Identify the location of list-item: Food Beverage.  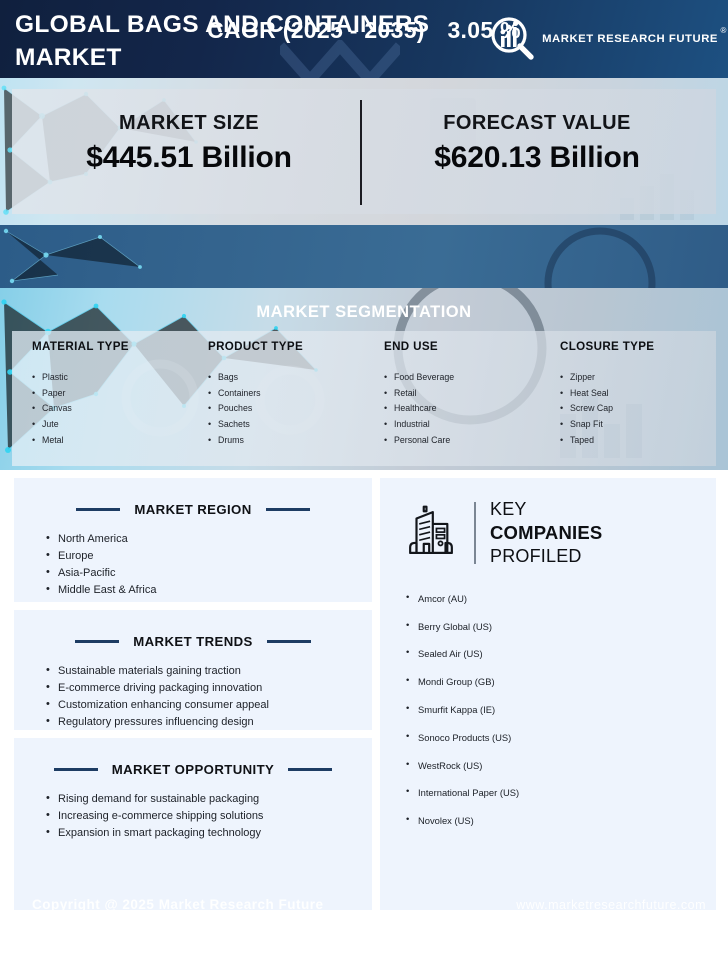
(462, 377).